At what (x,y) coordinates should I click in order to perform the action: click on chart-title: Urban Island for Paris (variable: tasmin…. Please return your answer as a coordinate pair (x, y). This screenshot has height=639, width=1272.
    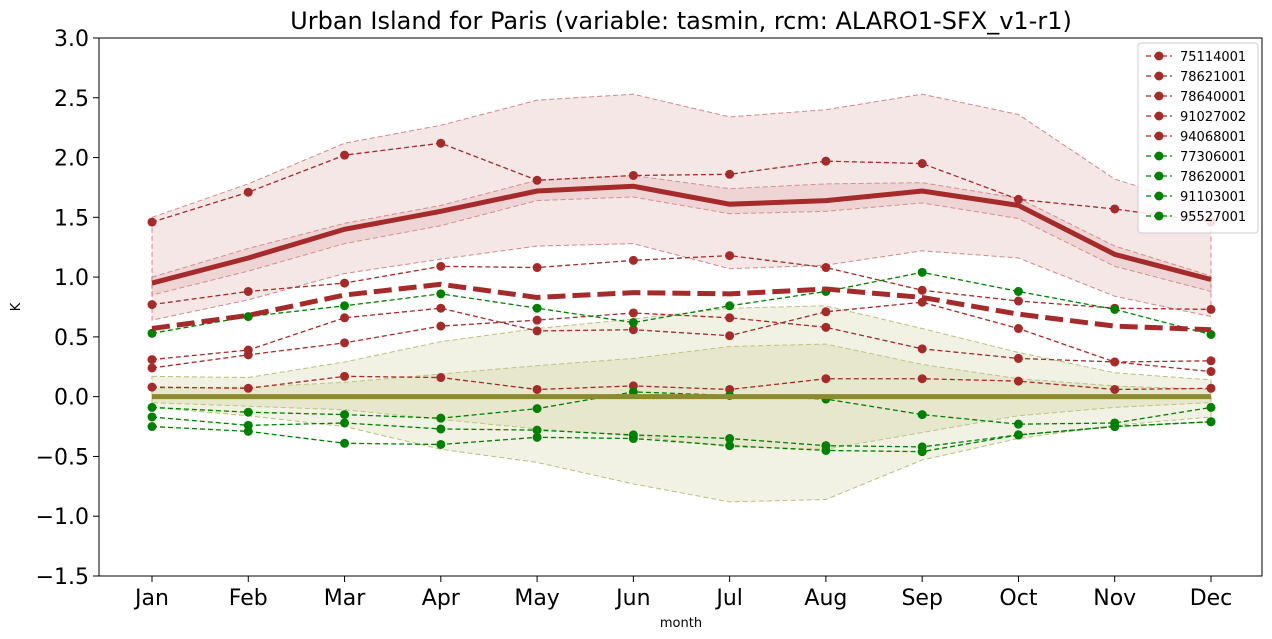
    Looking at the image, I should click on (681, 21).